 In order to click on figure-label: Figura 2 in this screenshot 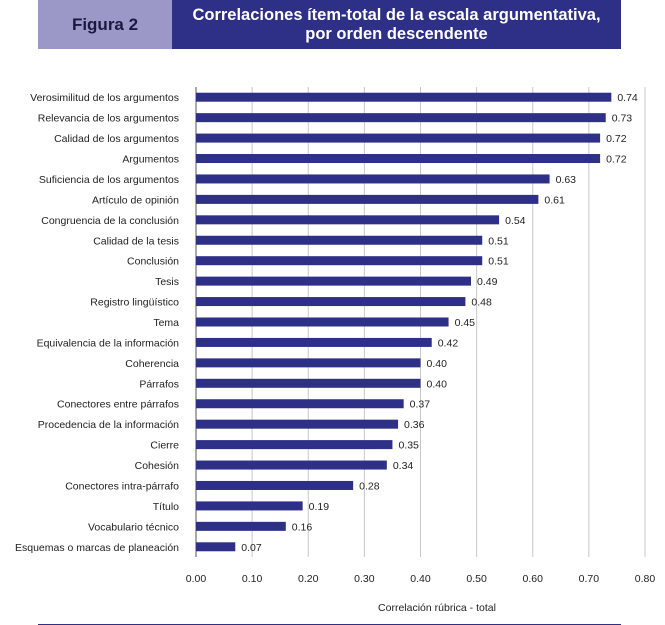, I will do `click(105, 24)`.